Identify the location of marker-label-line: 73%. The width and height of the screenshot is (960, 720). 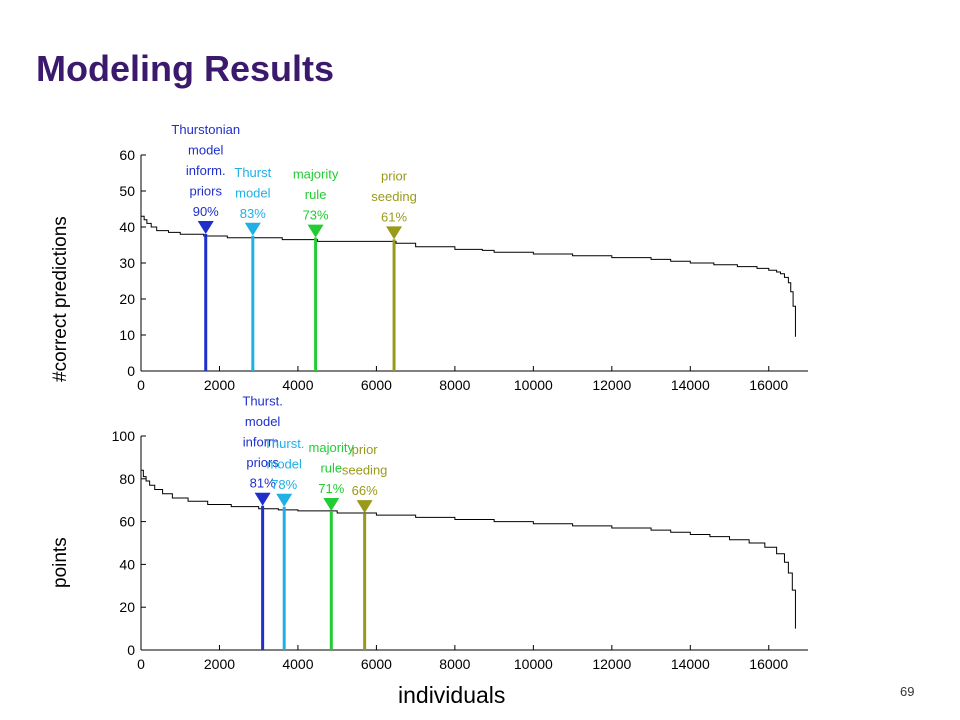
(316, 215).